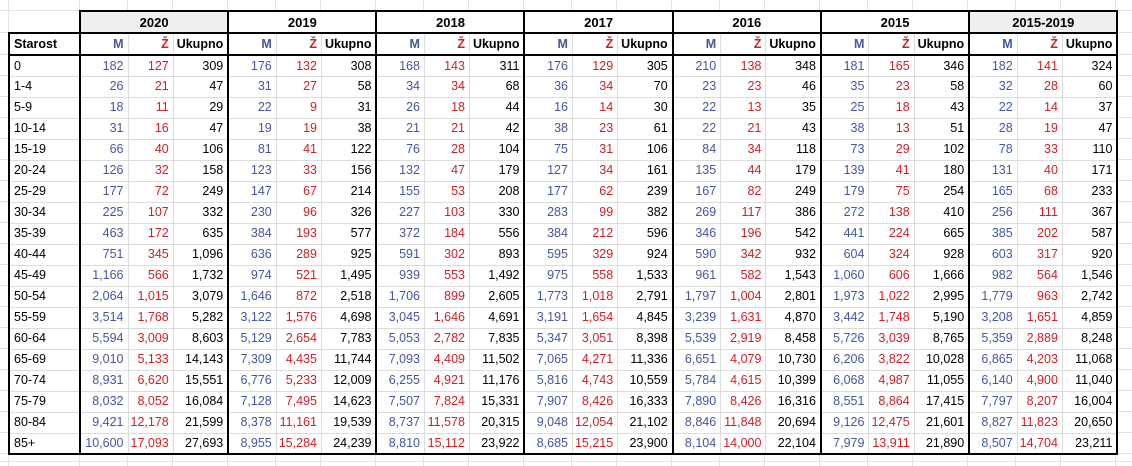 The image size is (1132, 466). I want to click on data-cell-male: 8,032, so click(104, 402).